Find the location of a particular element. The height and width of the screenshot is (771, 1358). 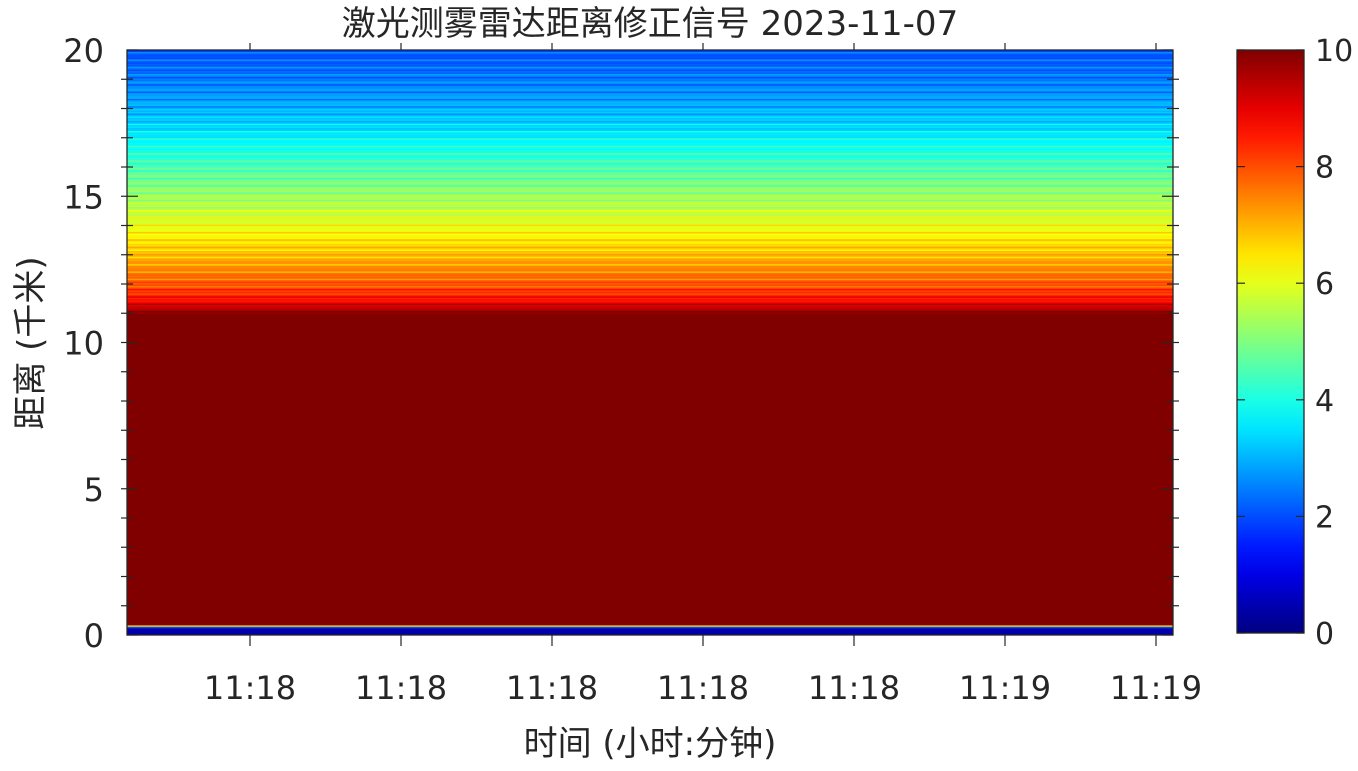

x-axis-label: 时间 (小时:分钟) is located at coordinates (650, 744).